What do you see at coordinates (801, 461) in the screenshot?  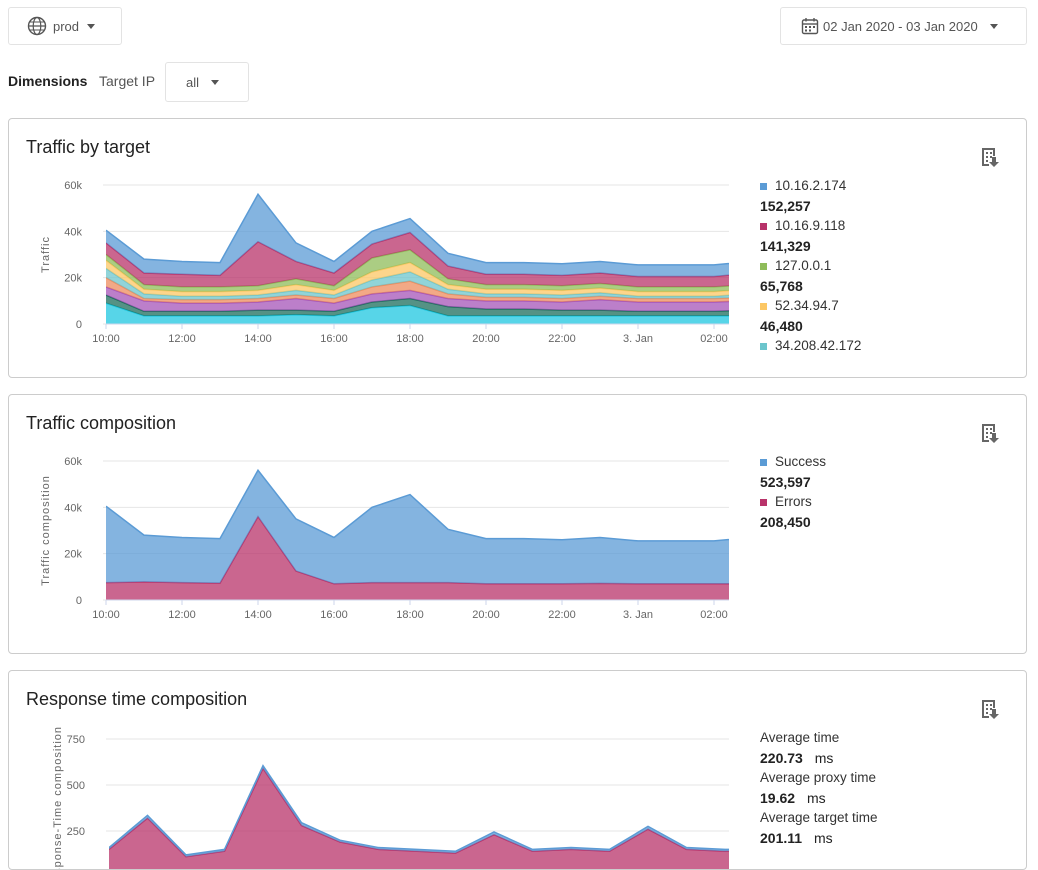 I see `legend-label: Success` at bounding box center [801, 461].